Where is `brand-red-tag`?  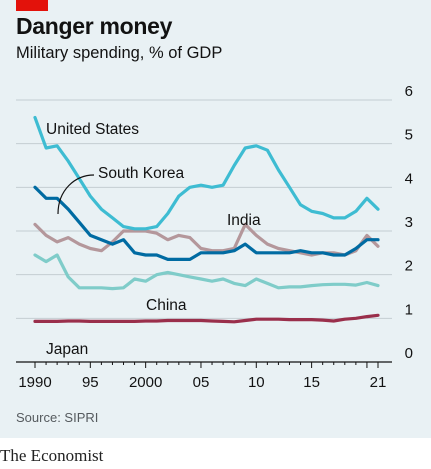 brand-red-tag is located at coordinates (32, 5).